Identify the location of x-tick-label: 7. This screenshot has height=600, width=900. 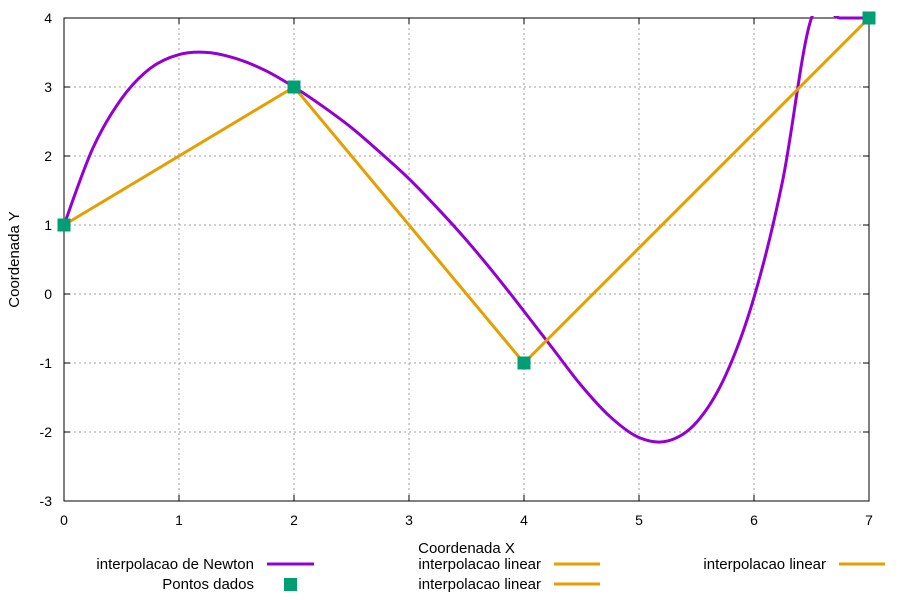
(869, 520).